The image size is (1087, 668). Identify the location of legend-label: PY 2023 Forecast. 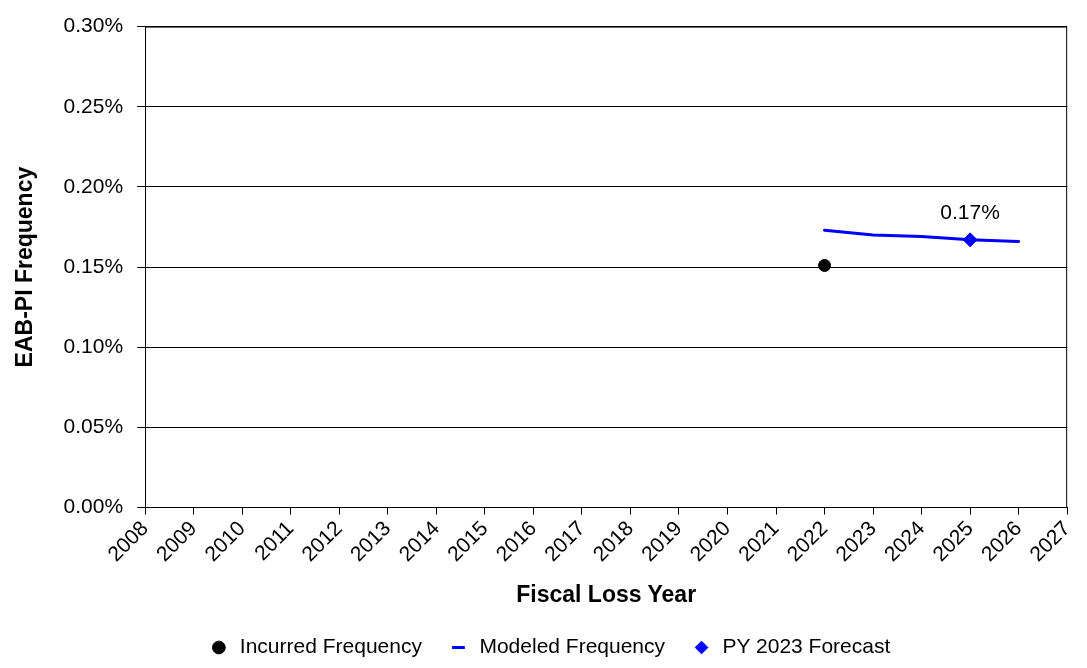
(806, 646).